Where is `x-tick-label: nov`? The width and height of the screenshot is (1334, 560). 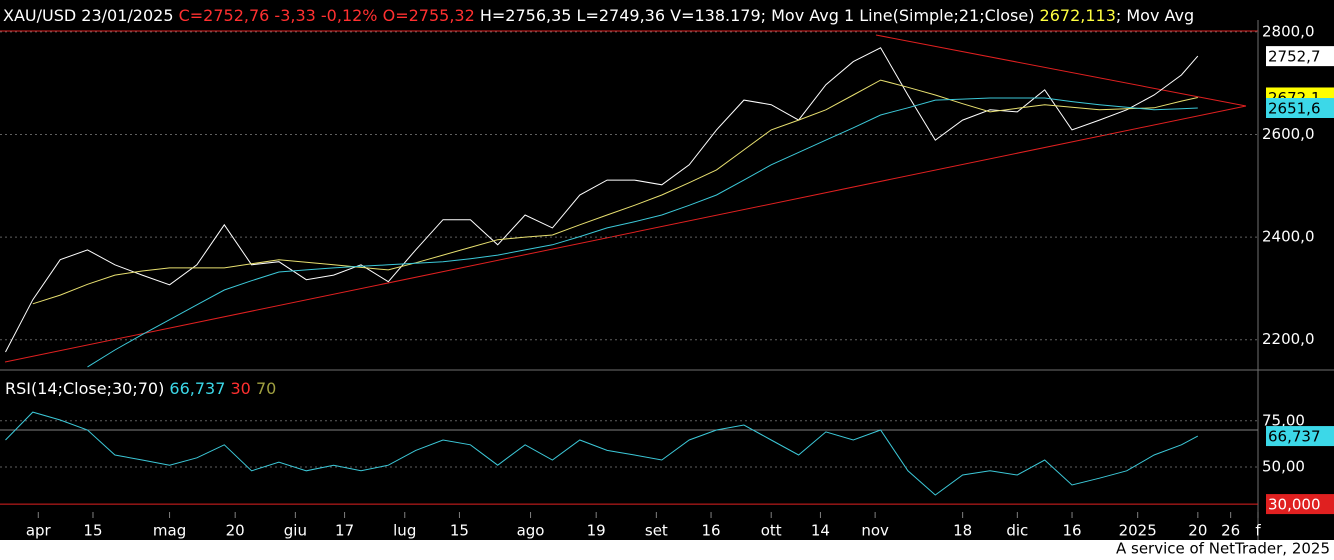 x-tick-label: nov is located at coordinates (875, 531).